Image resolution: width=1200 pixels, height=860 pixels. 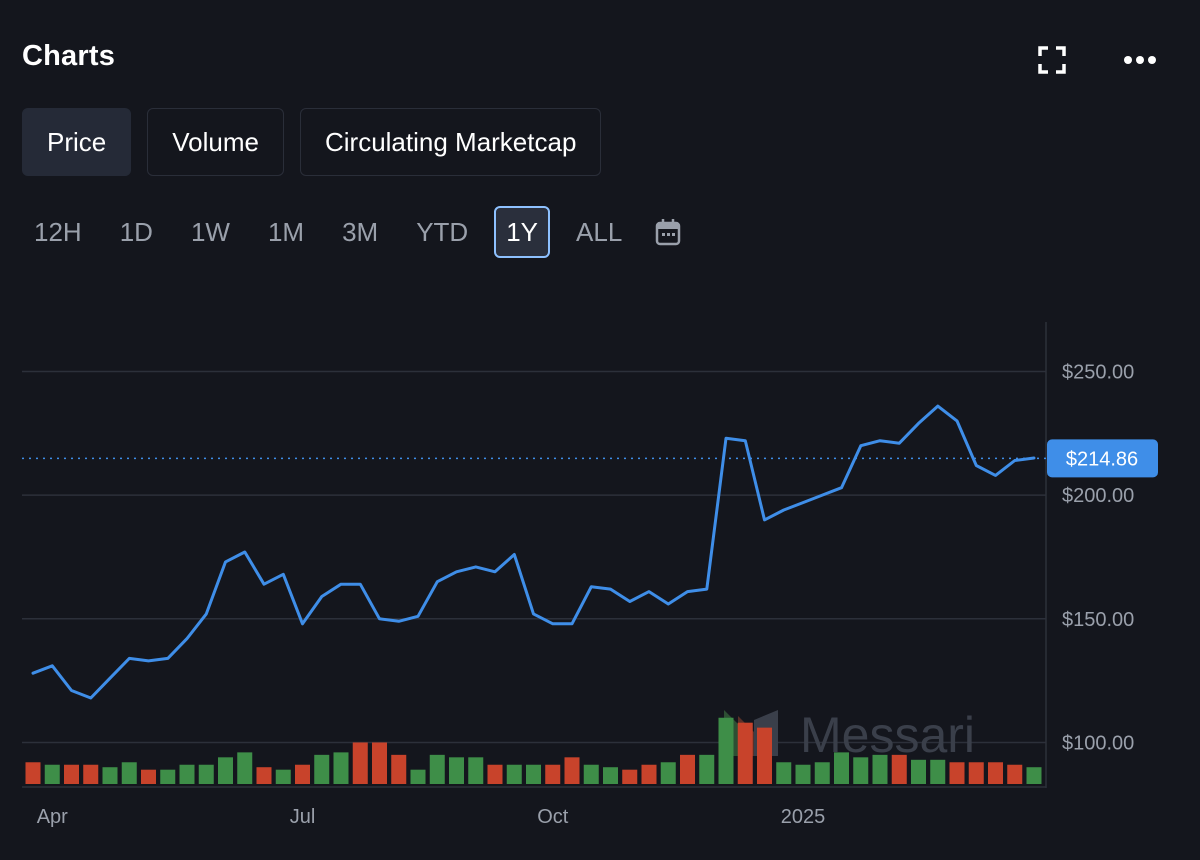 I want to click on chart-type-tabs: Price Volume Circulating Marketcap, so click(x=312, y=142).